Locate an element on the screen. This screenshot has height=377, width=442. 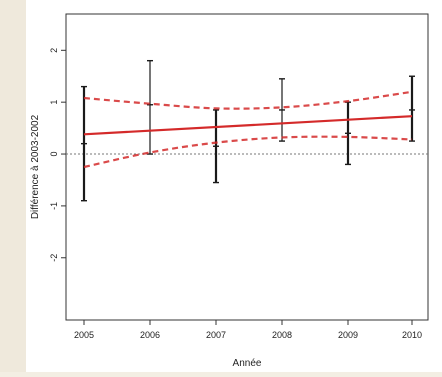
x-axis: 2005 2006 2007 2008 2009 2010 is located at coordinates (248, 330).